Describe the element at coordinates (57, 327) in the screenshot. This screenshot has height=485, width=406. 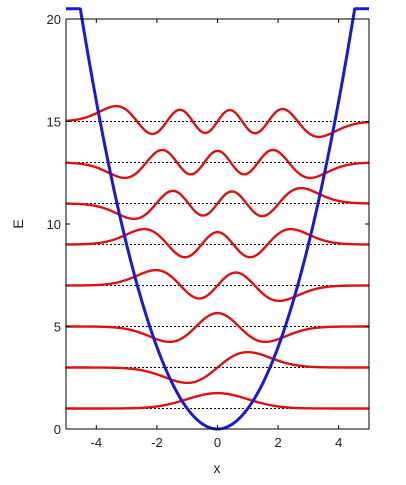
I see `y-tick-label-1: 5` at that location.